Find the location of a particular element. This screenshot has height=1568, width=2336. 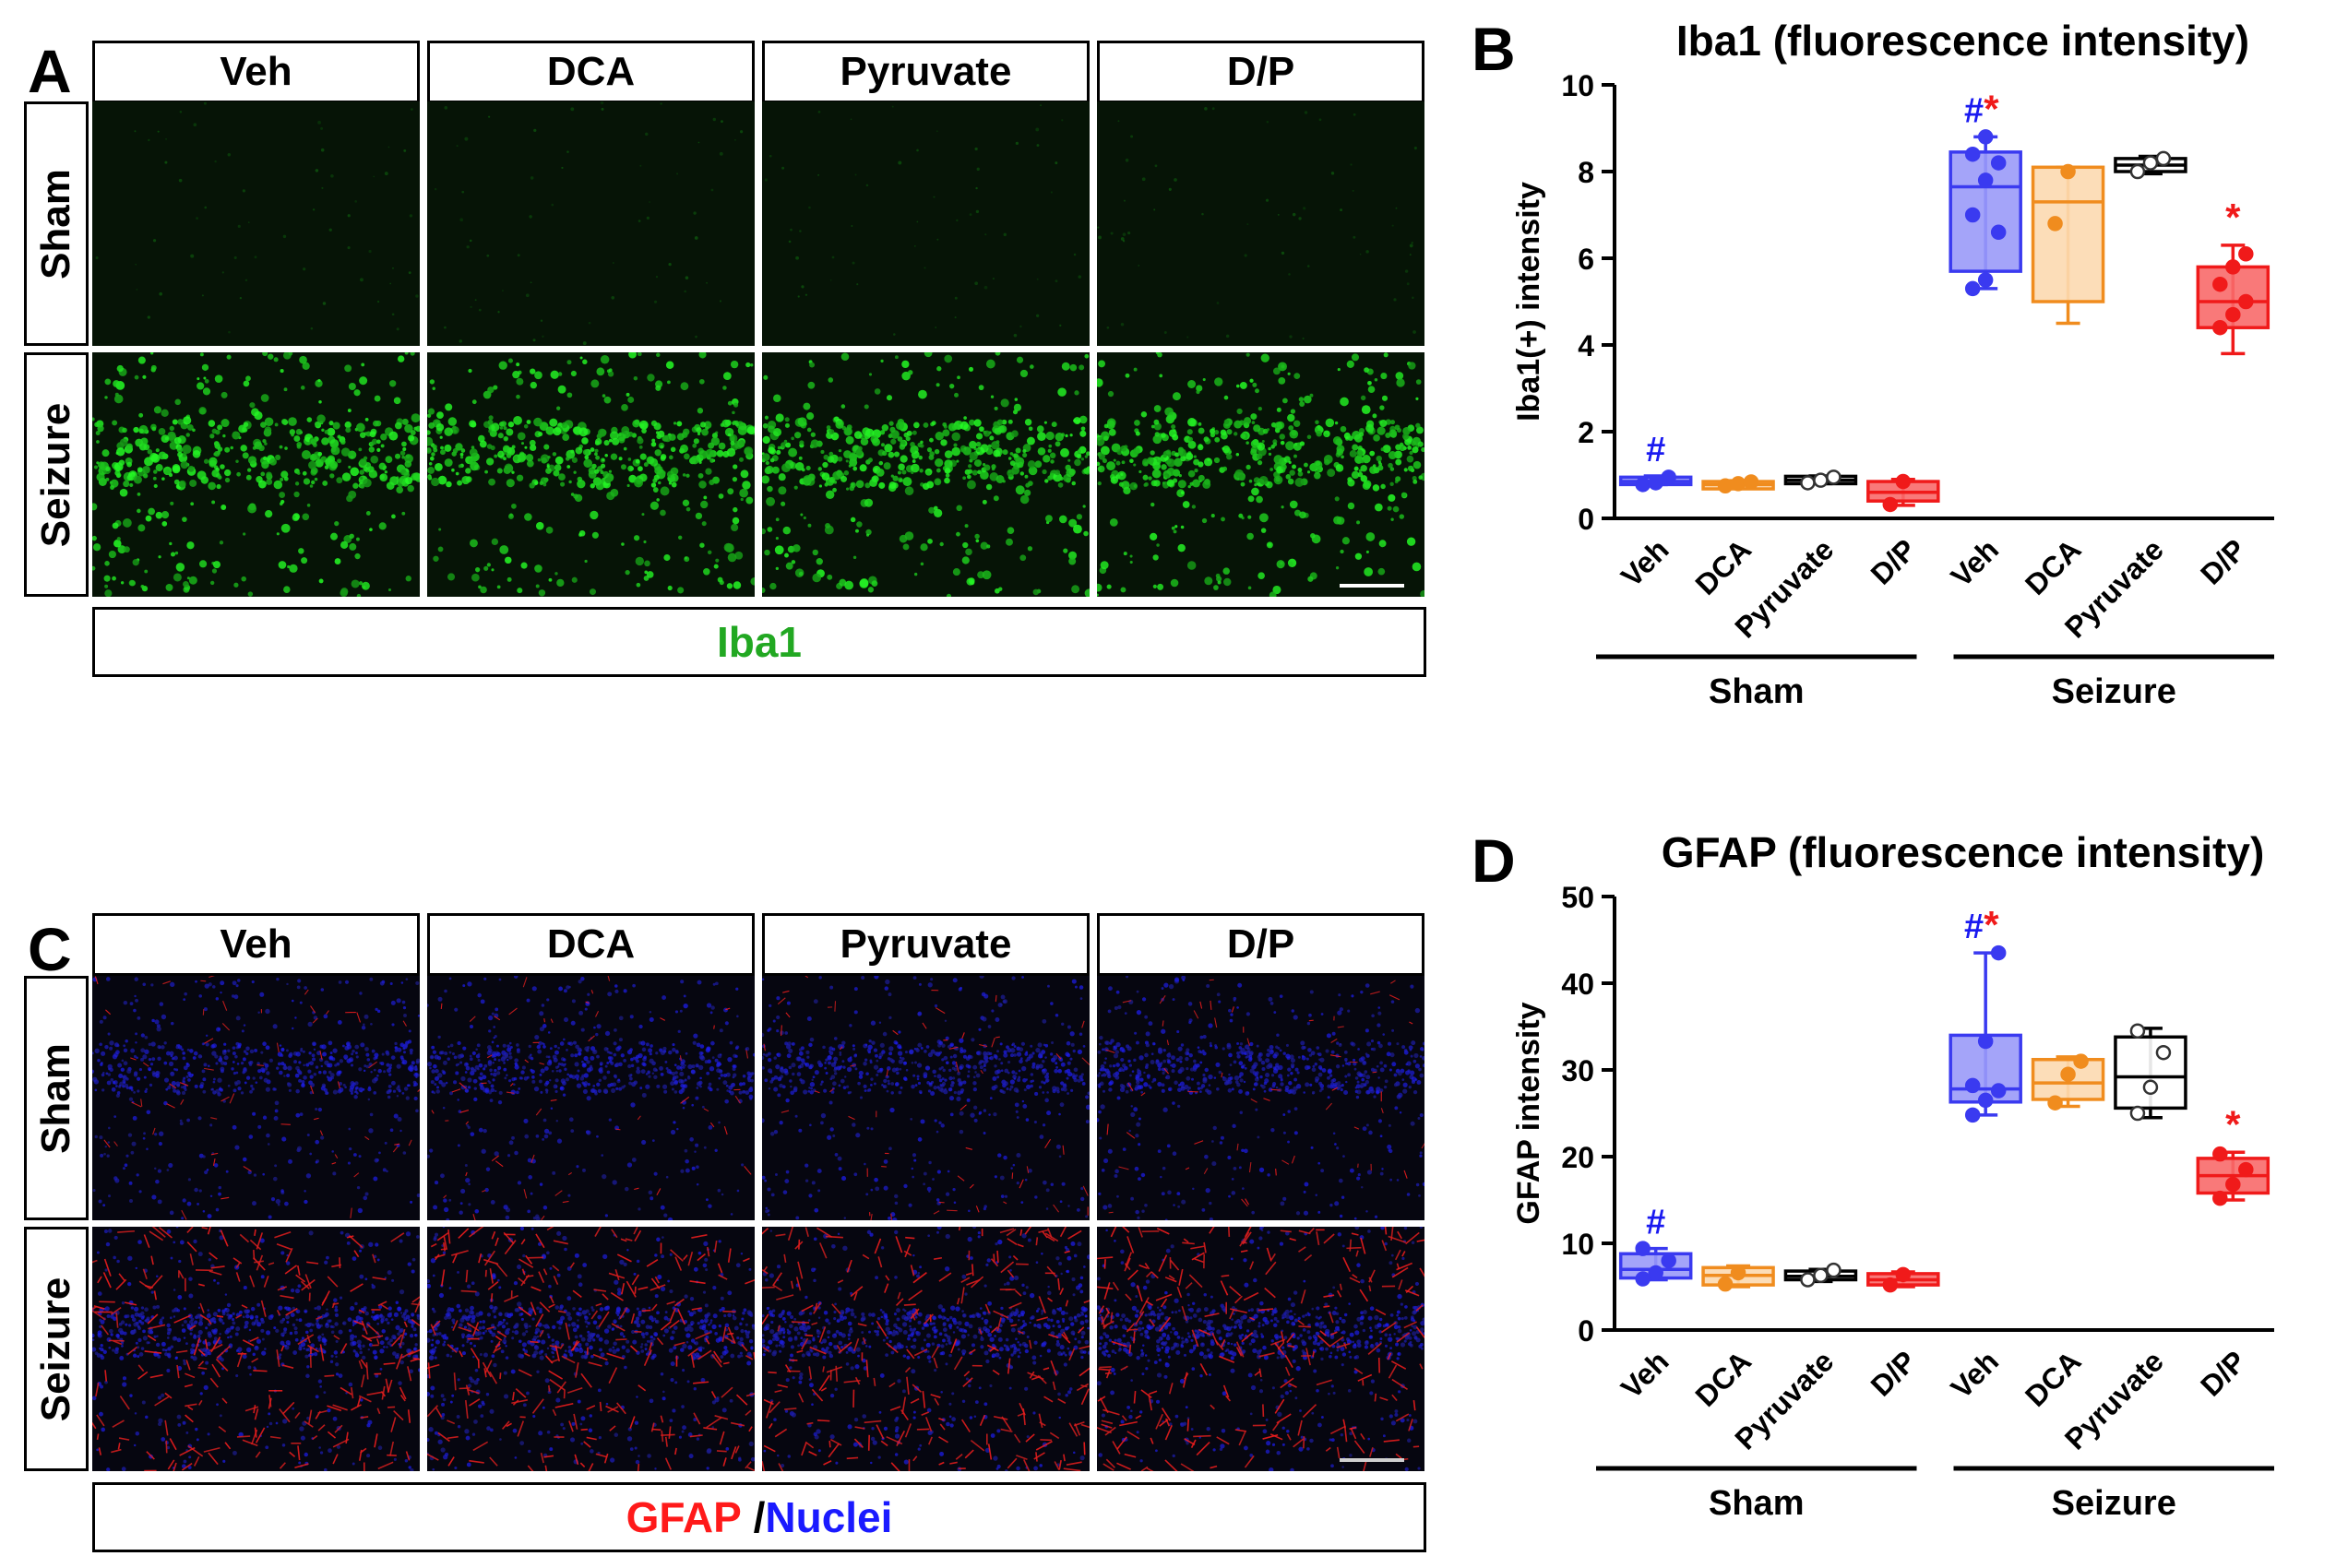

y-tick-label-1-1: 10 is located at coordinates (1577, 1244).